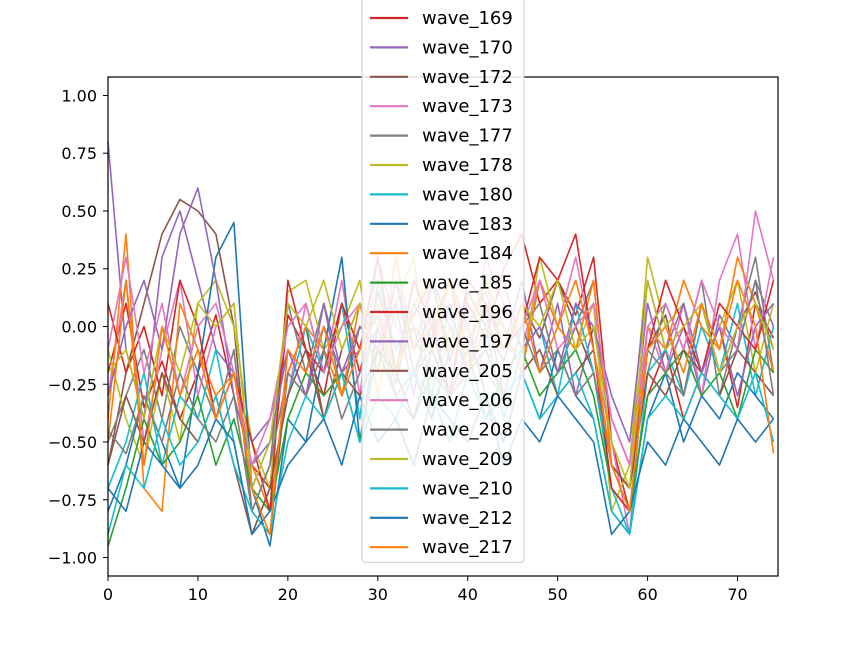 The image size is (863, 647). Describe the element at coordinates (198, 594) in the screenshot. I see `x-tick-label: 10` at that location.